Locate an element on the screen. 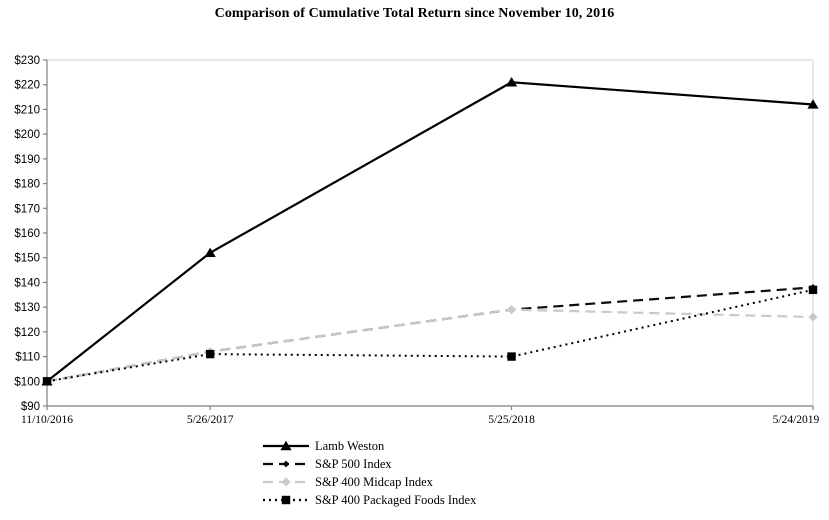 The width and height of the screenshot is (829, 520). svg-text: 5/24/2019 is located at coordinates (796, 420).